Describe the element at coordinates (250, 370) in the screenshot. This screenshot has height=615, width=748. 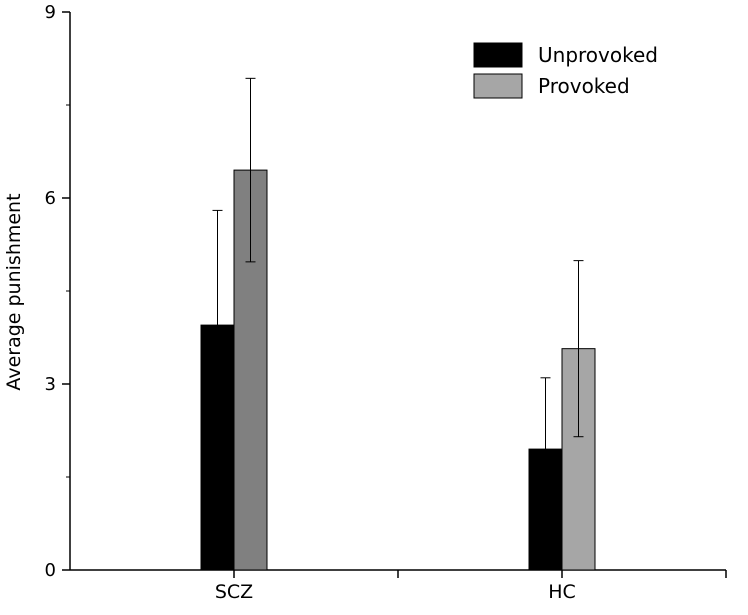
I see `bar-provoked-scz` at that location.